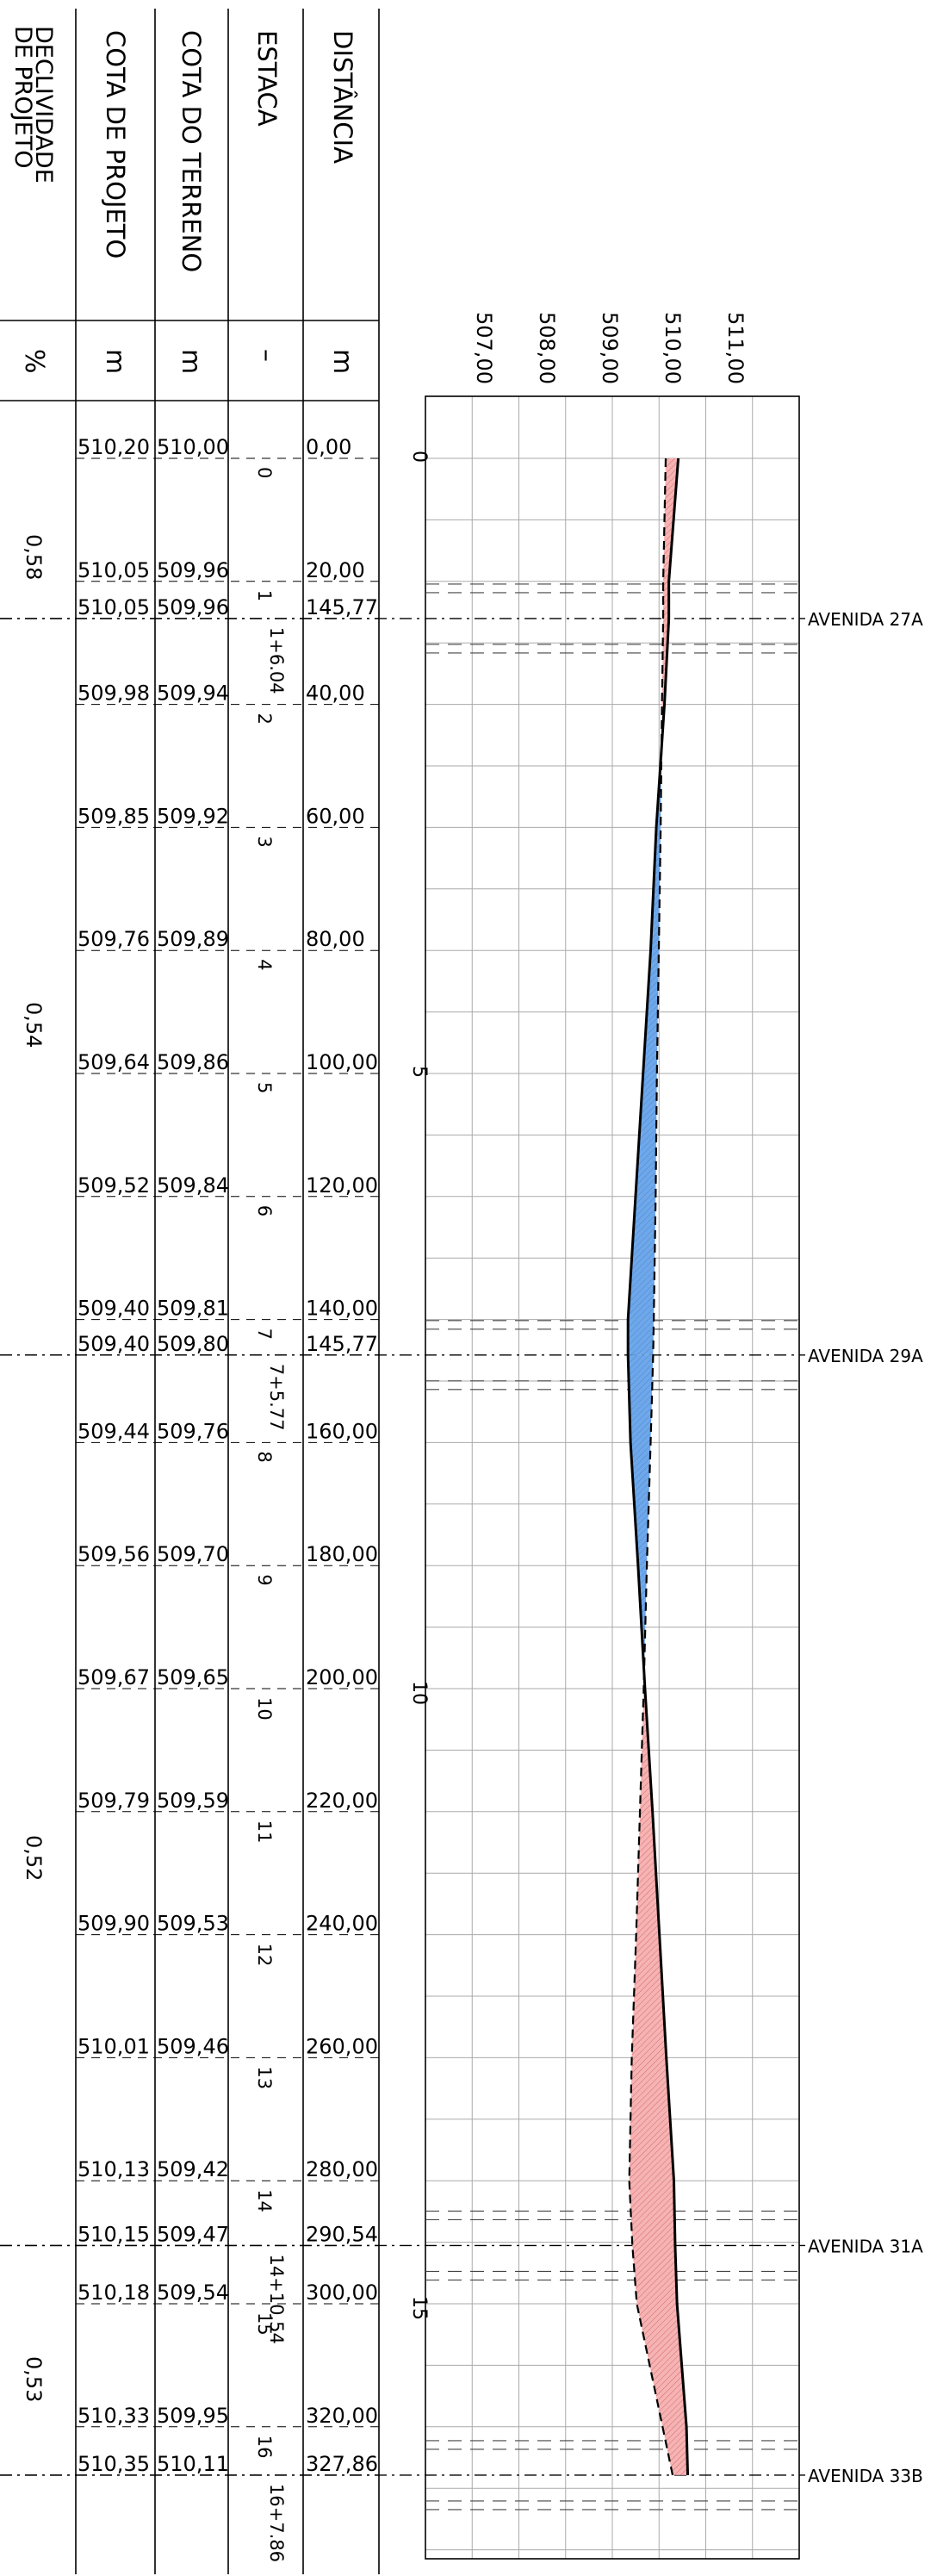 The height and width of the screenshot is (2576, 937). What do you see at coordinates (342, 2416) in the screenshot?
I see `distance-value: 320,00` at bounding box center [342, 2416].